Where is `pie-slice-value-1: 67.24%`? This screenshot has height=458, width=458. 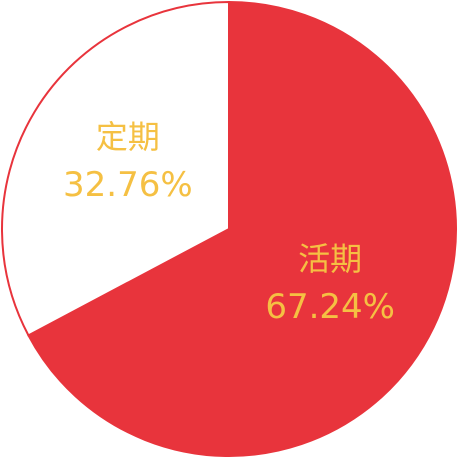
pie-slice-value-1: 67.24% is located at coordinates (330, 307).